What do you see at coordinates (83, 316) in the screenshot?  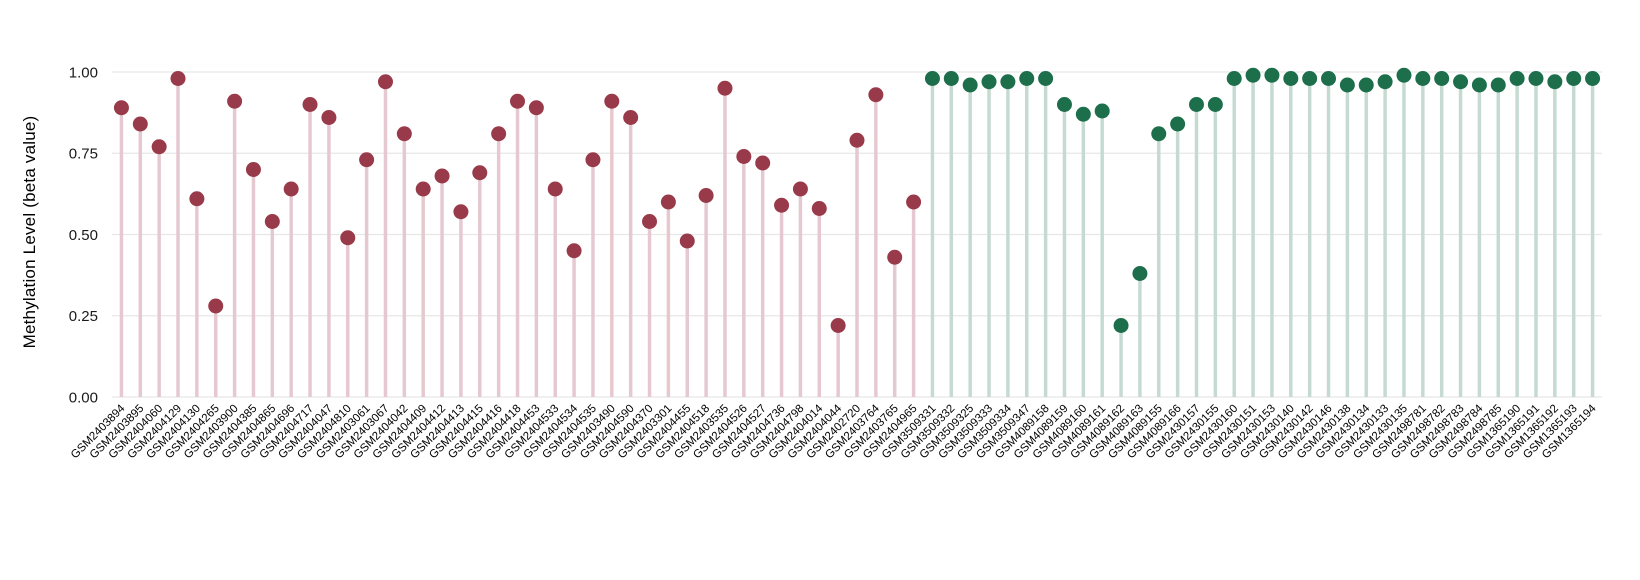 I see `y-tick-label: 0.25` at bounding box center [83, 316].